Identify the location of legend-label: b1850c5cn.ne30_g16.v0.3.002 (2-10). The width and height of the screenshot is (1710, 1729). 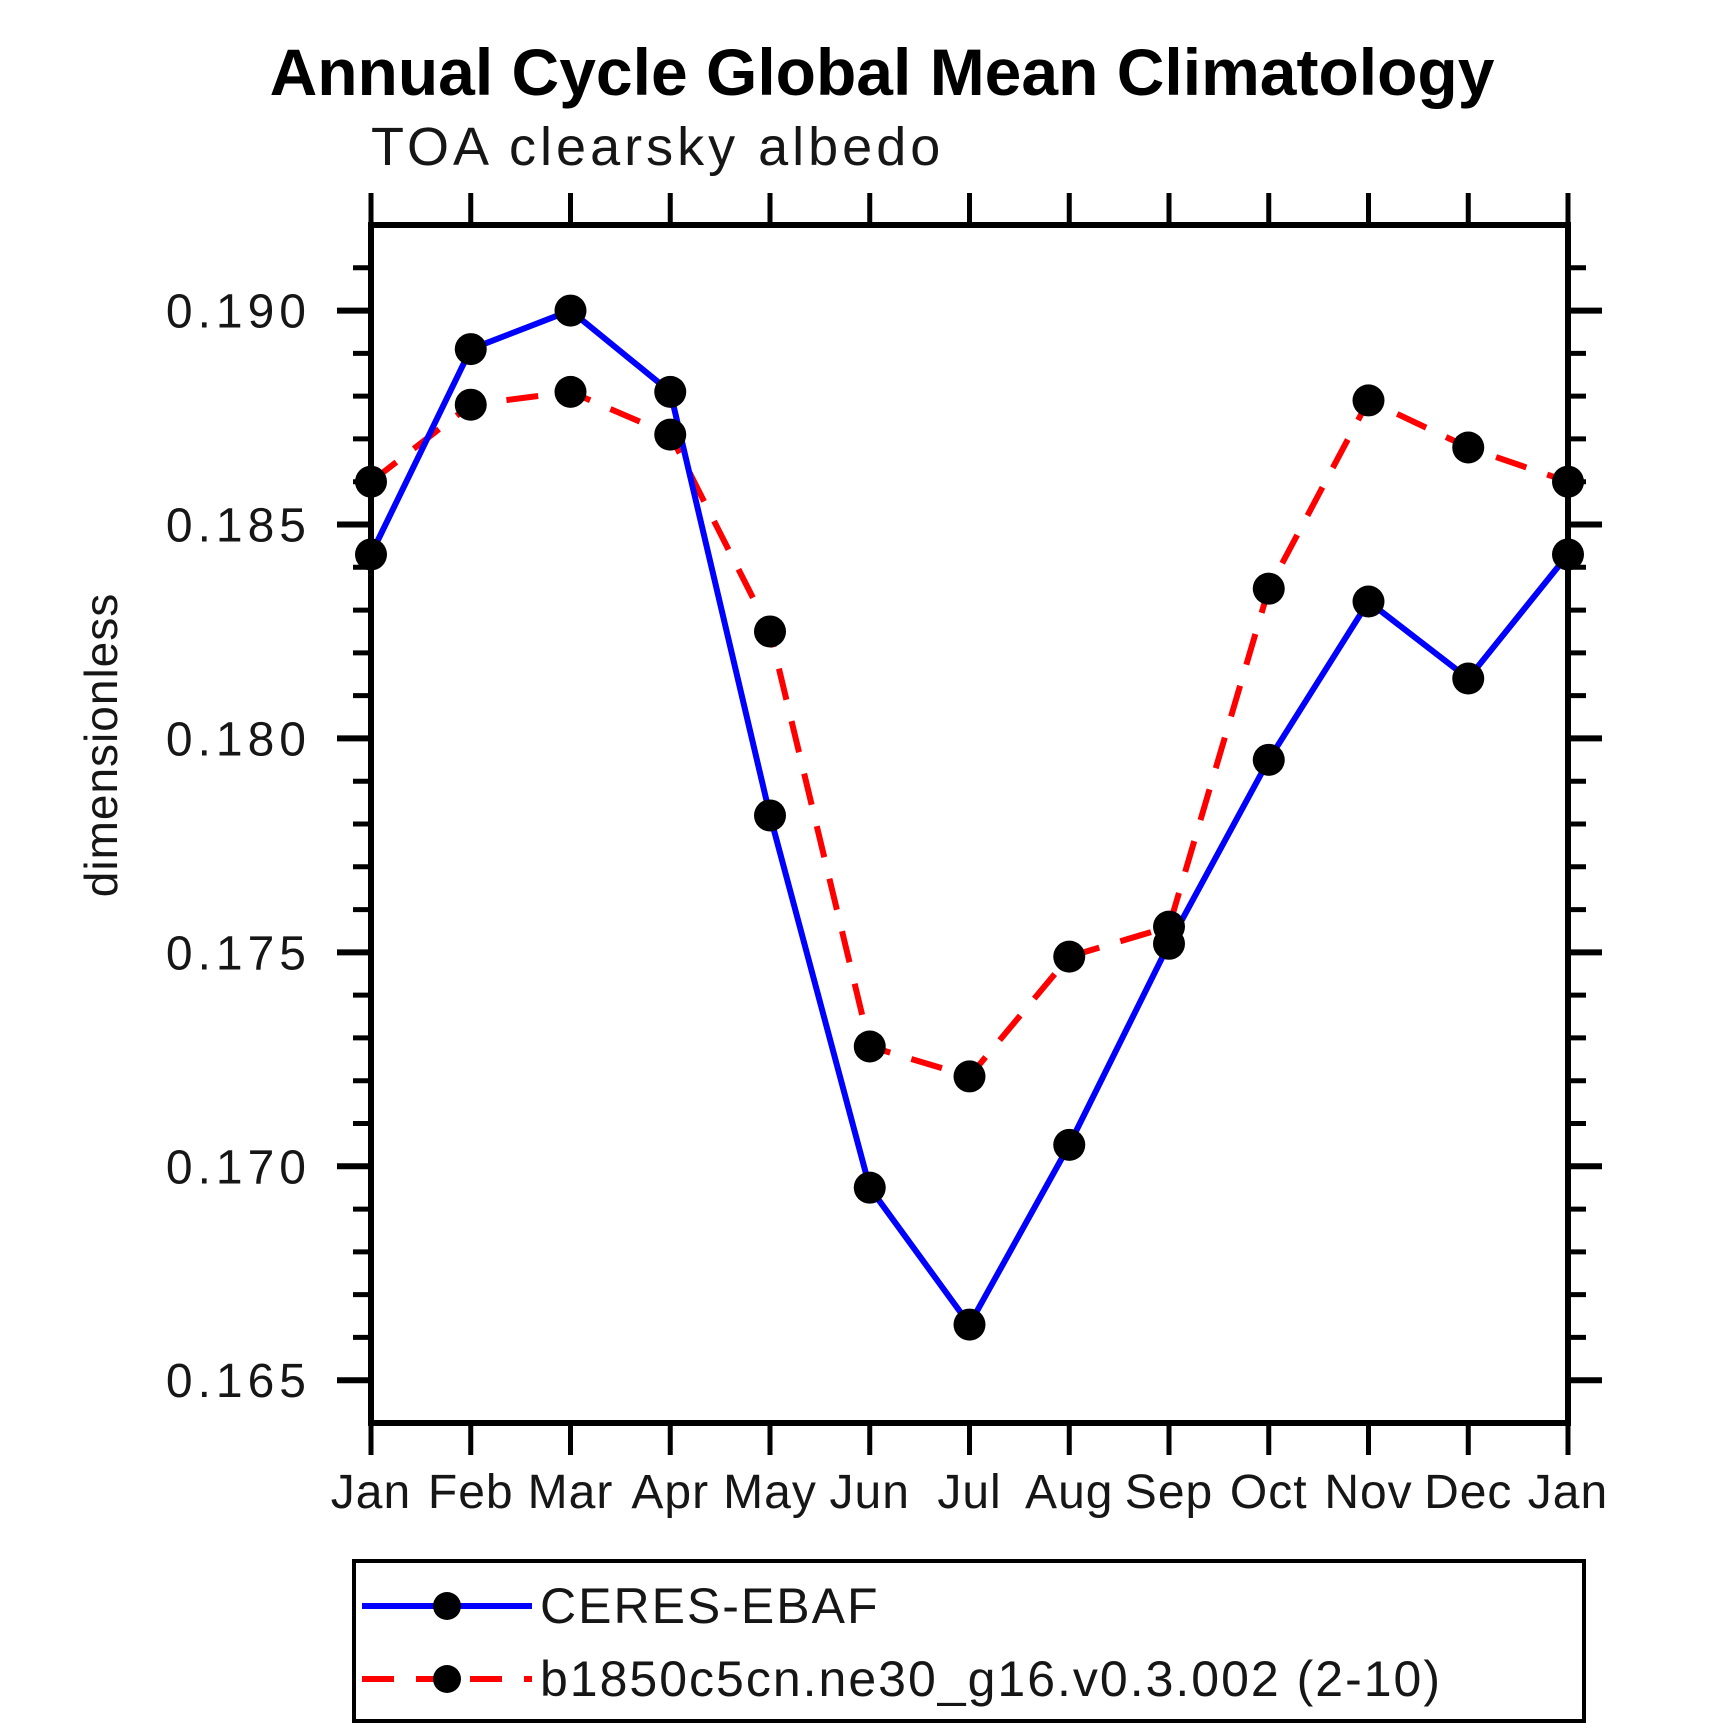
(991, 1679).